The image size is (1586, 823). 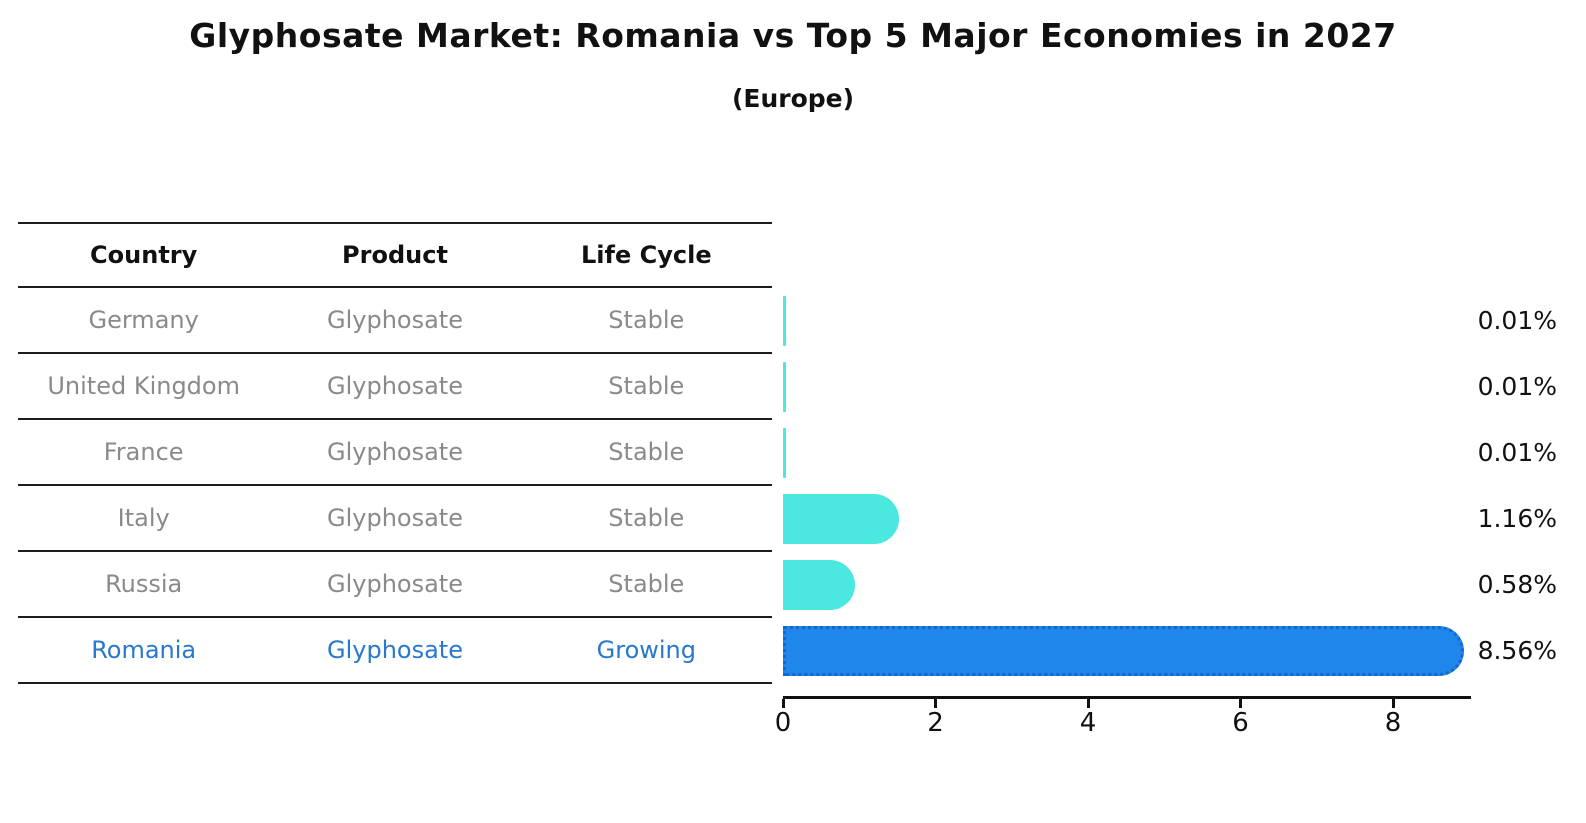 What do you see at coordinates (1123, 651) in the screenshot?
I see `bar-romania` at bounding box center [1123, 651].